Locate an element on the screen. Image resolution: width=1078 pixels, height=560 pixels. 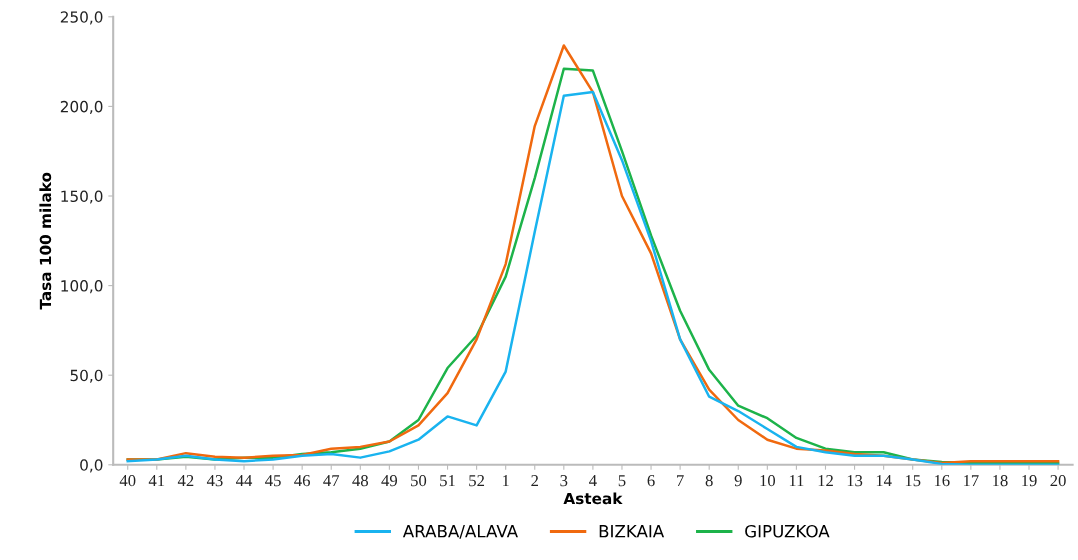
x-tick-label: 14 is located at coordinates (884, 481).